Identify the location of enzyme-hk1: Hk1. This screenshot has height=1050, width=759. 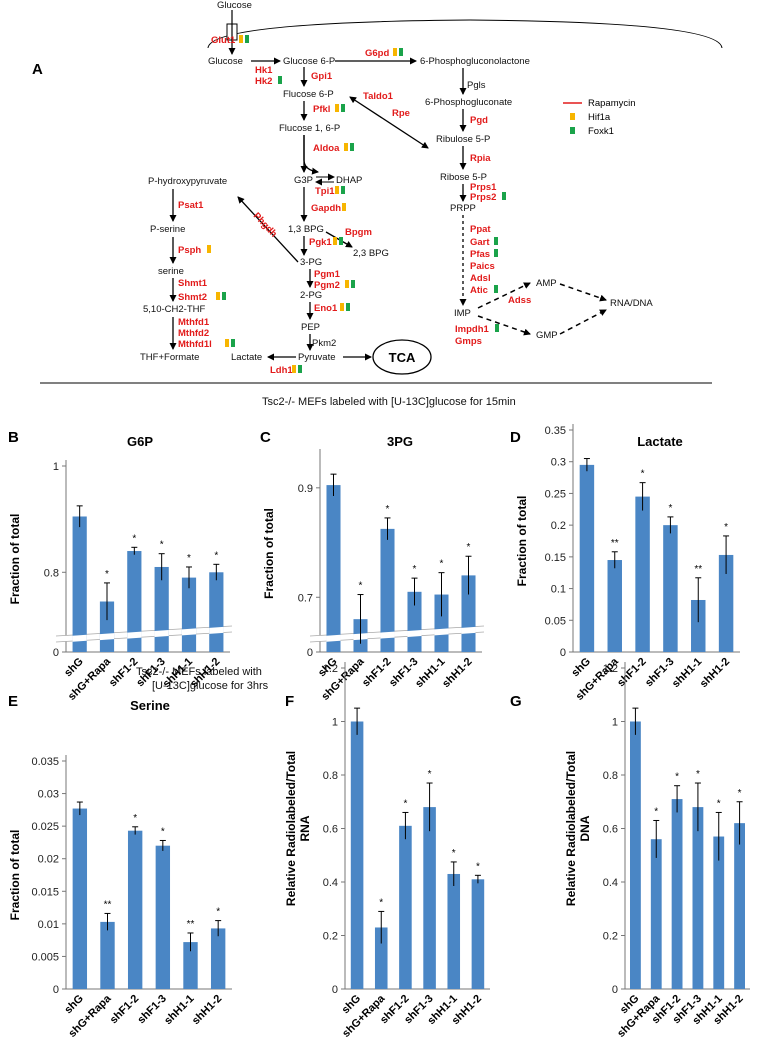
(264, 70).